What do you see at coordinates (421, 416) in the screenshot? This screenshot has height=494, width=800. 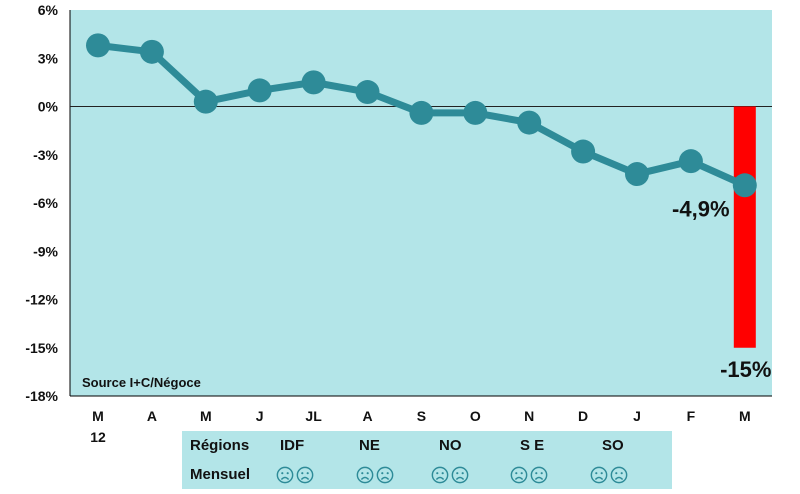 I see `x-tick-label: S` at bounding box center [421, 416].